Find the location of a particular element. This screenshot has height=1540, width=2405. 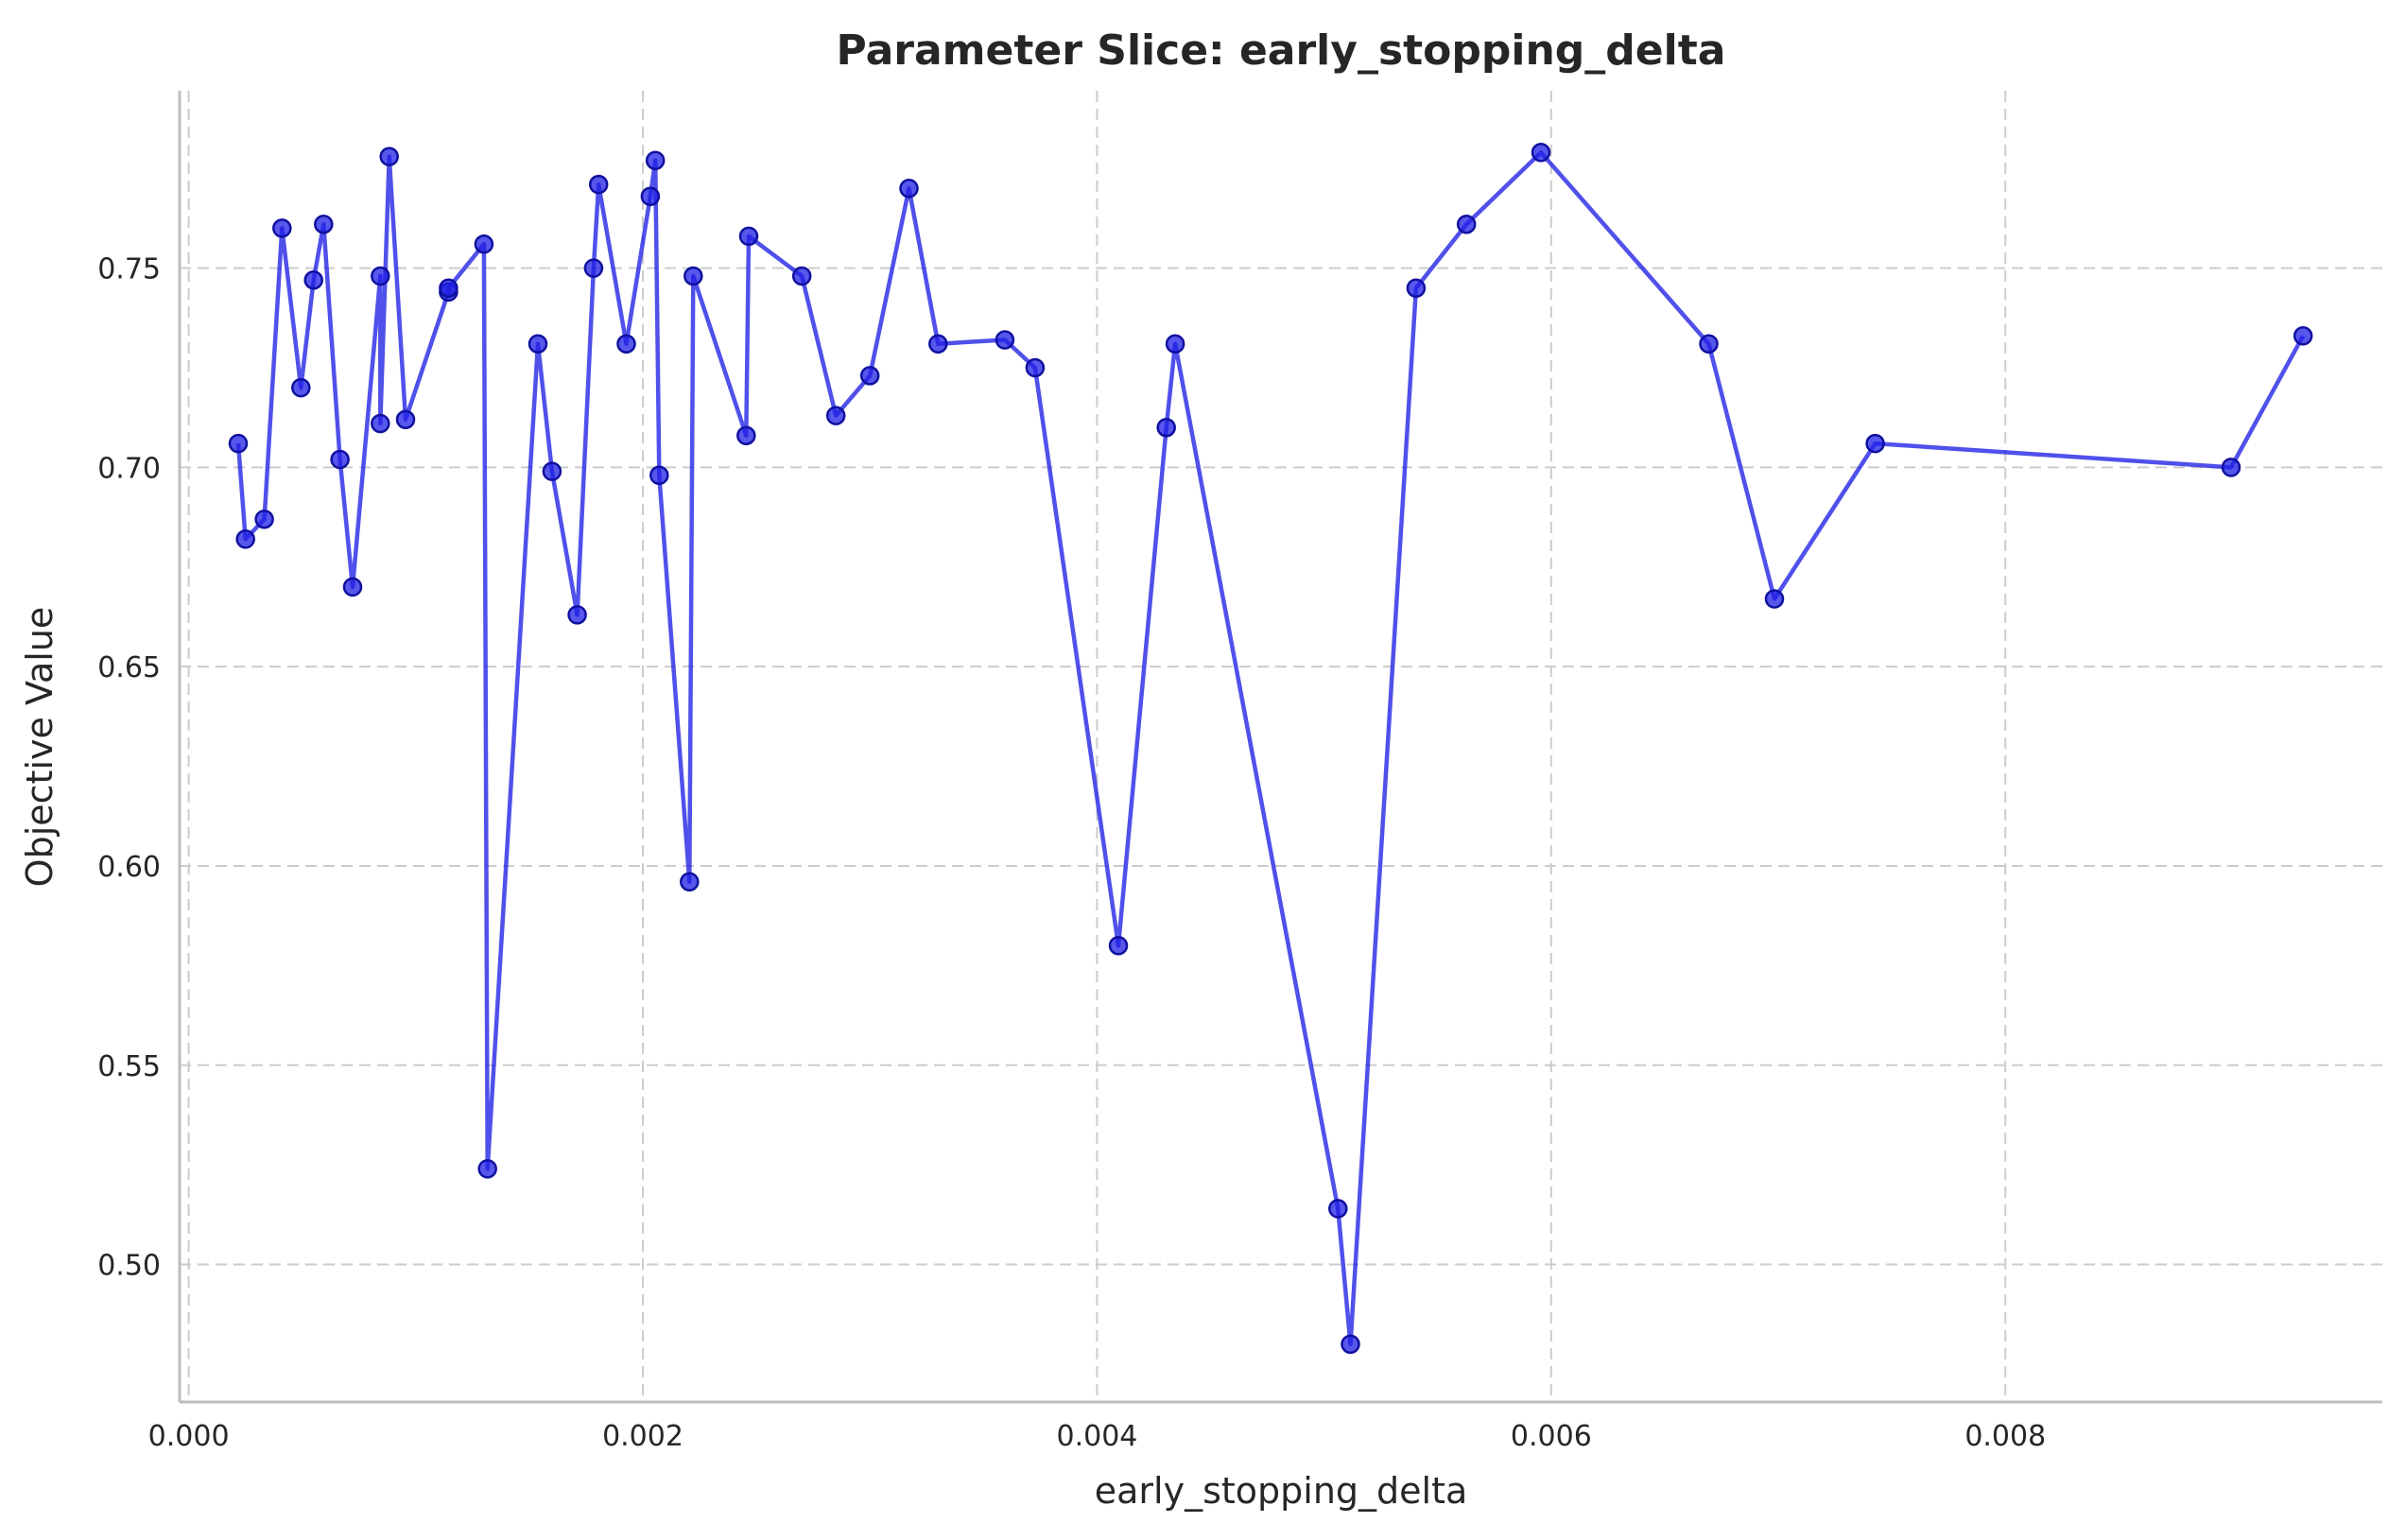

x-tick-labels: 0.000 0.002 0.004 0.006 0.008 is located at coordinates (1098, 1436).